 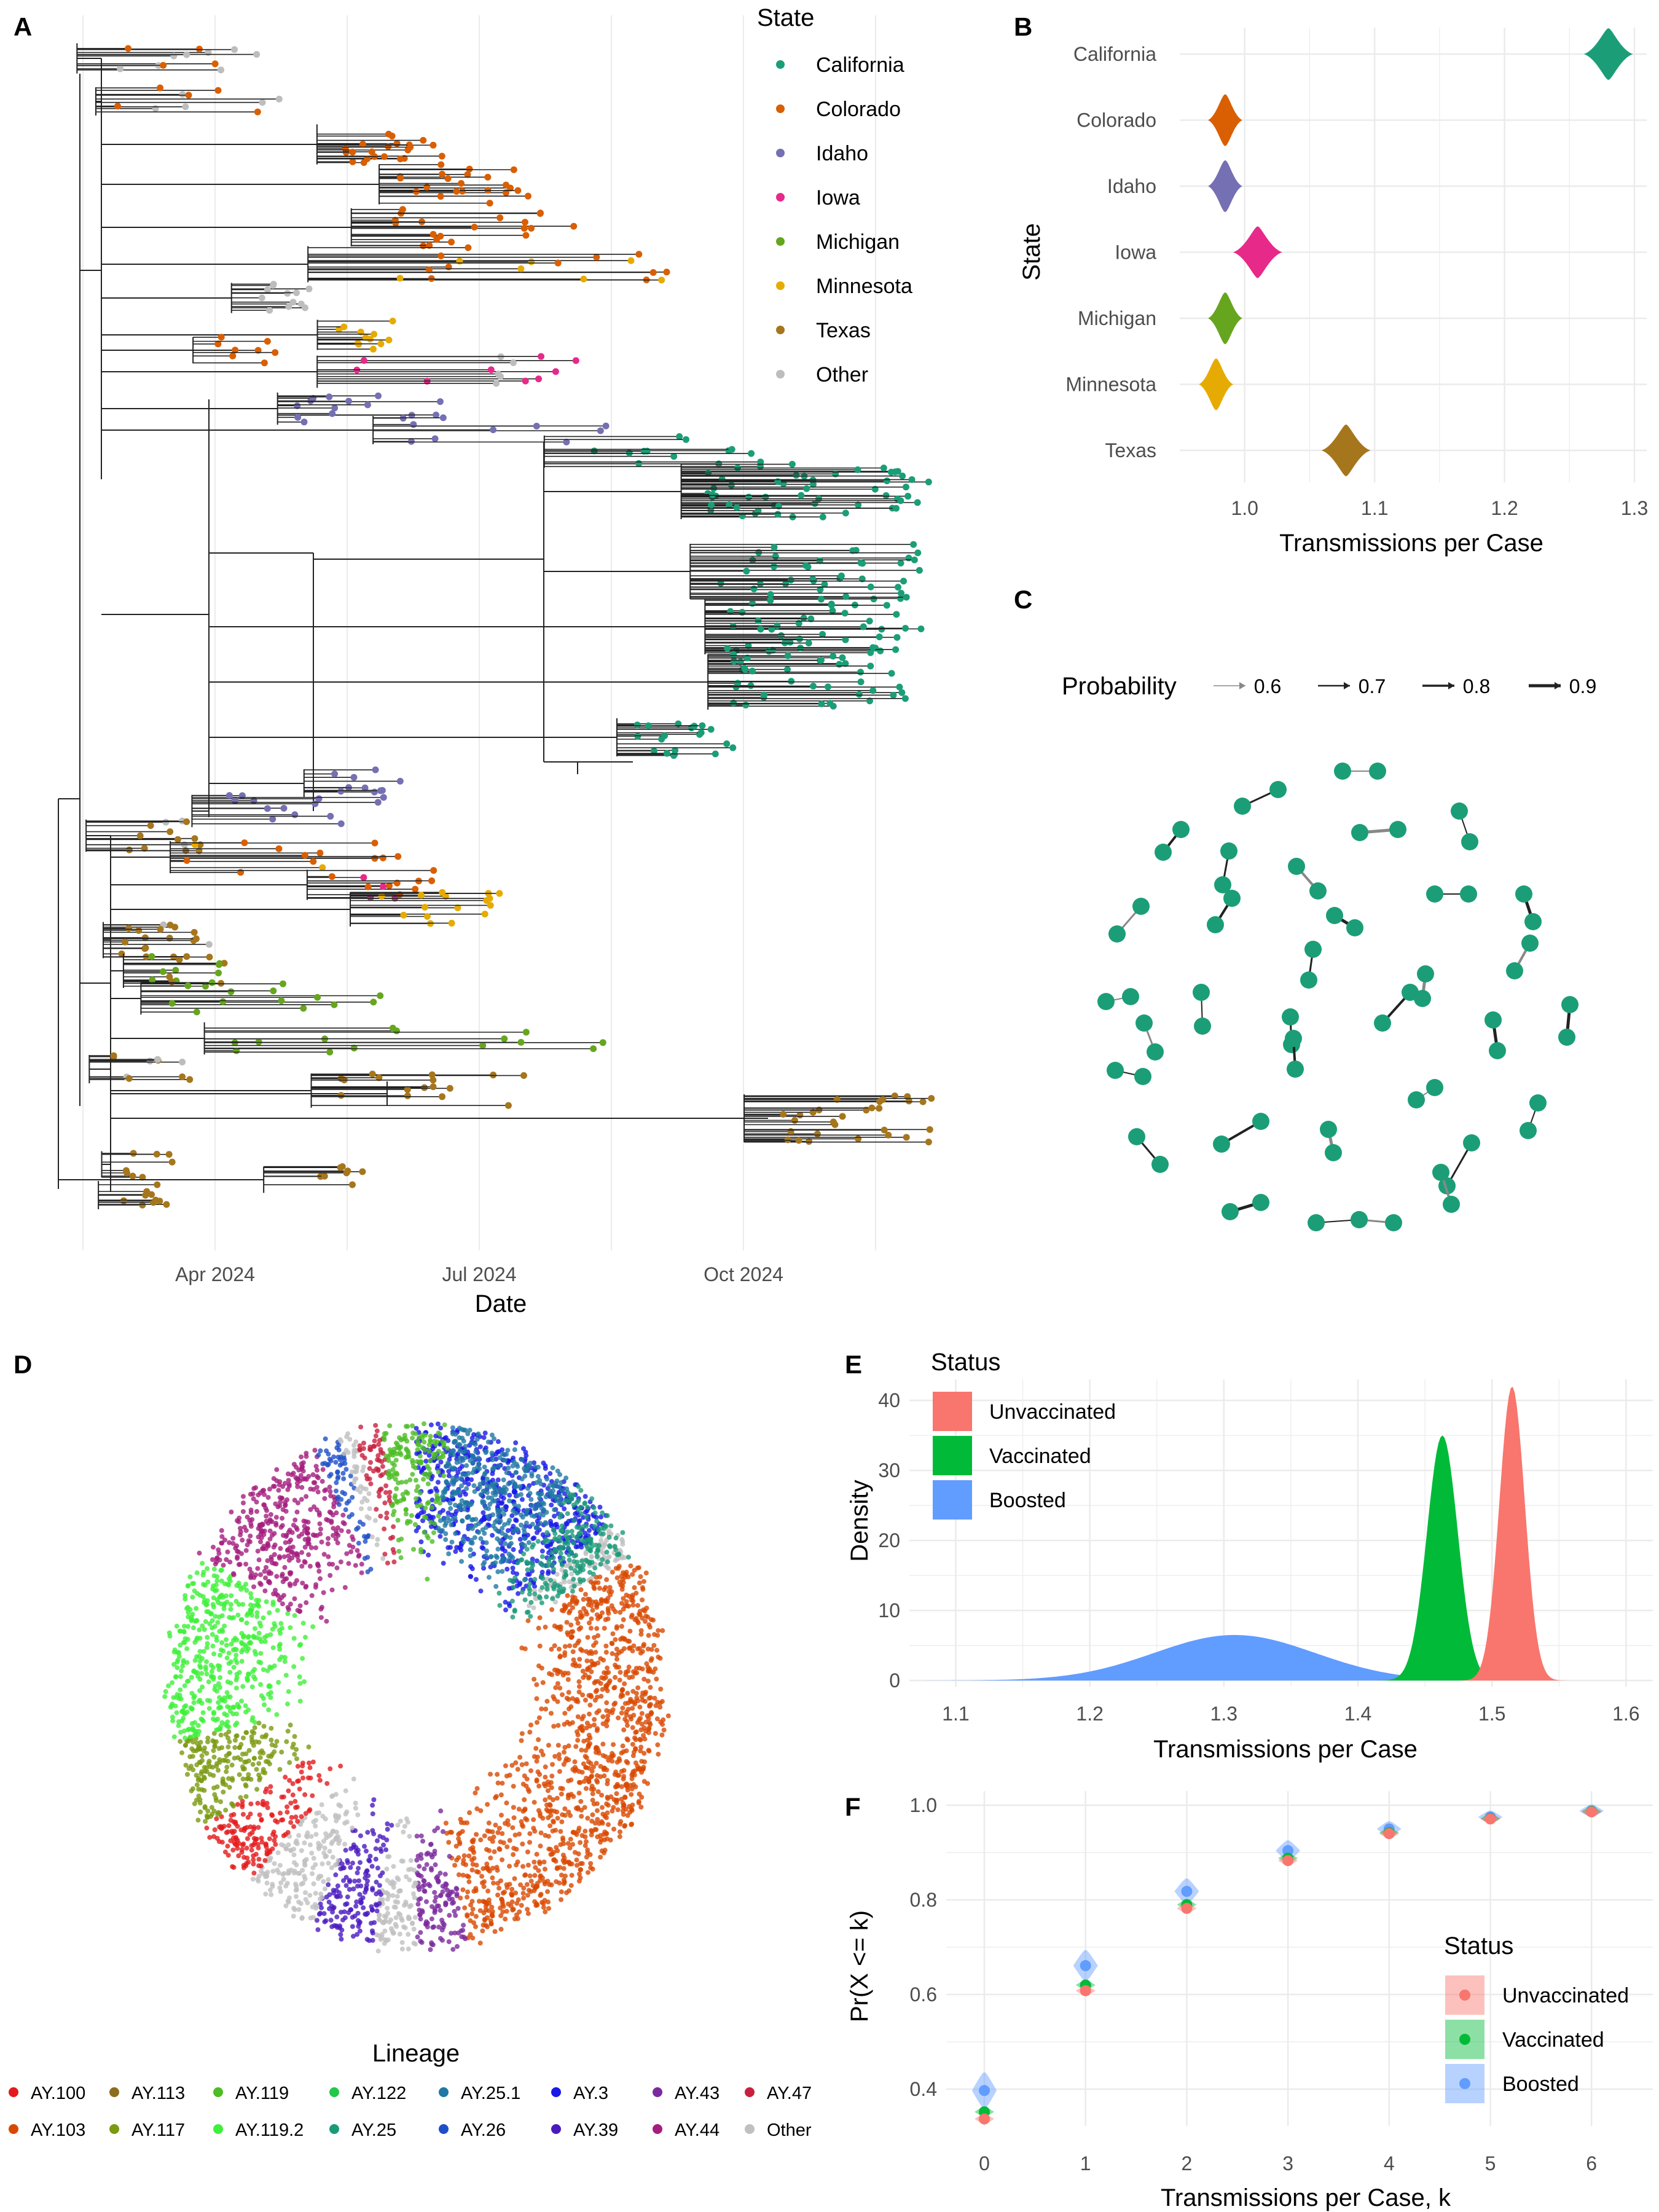 What do you see at coordinates (1110, 385) in the screenshot?
I see `violin-y-tick-label: Minnesota` at bounding box center [1110, 385].